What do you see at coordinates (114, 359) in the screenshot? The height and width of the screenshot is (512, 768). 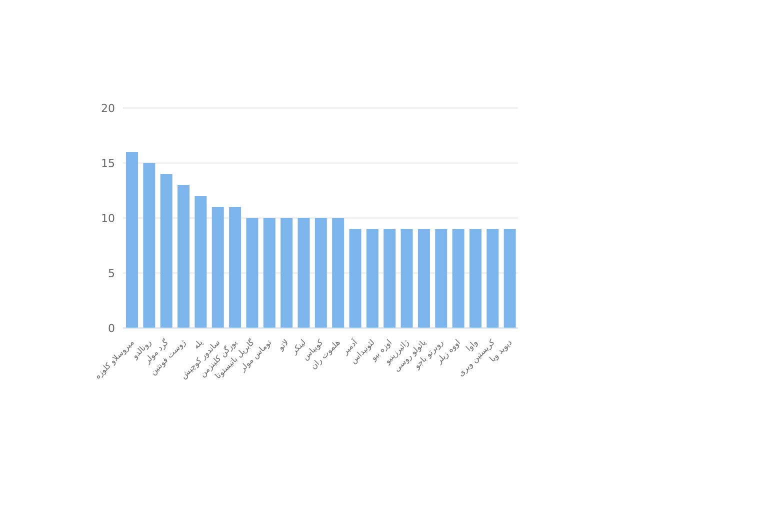 I see `x-tick-label: میروسلاو کلوزه` at bounding box center [114, 359].